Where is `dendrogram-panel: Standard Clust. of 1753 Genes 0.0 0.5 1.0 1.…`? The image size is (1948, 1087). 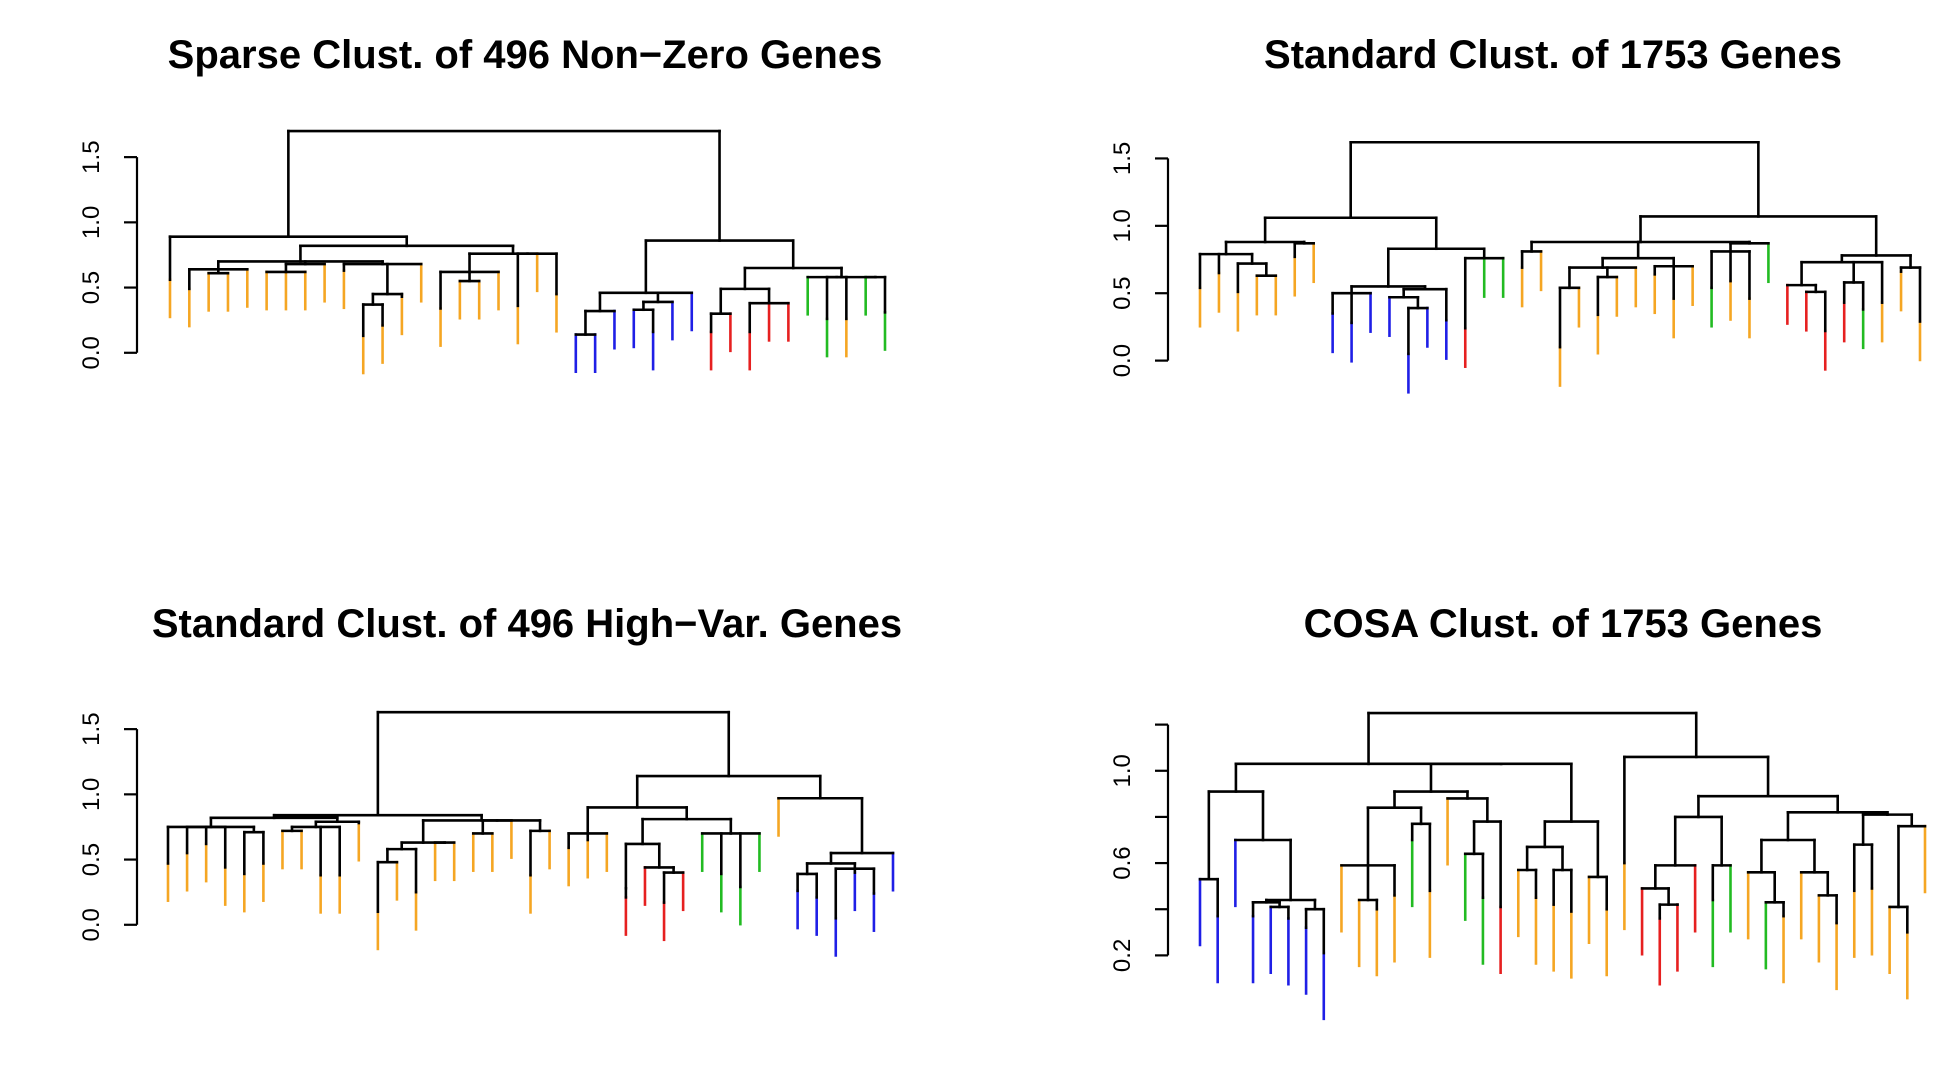 dendrogram-panel: Standard Clust. of 1753 Genes 0.0 0.5 1.0 1.… is located at coordinates (1515, 213).